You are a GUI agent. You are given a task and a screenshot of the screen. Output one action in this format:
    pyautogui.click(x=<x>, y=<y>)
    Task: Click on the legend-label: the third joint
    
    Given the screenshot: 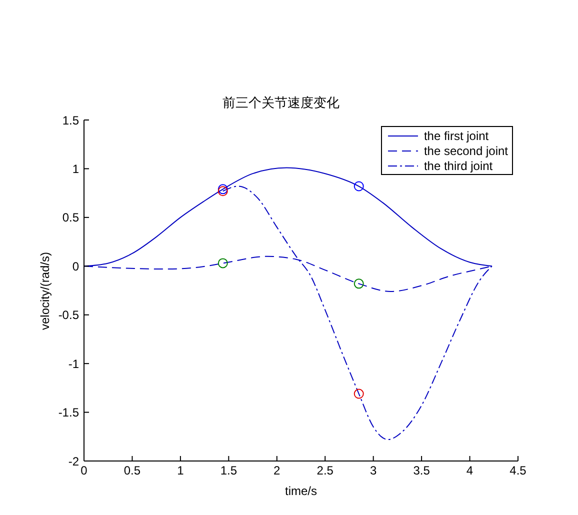 What is the action you would take?
    pyautogui.click(x=458, y=165)
    